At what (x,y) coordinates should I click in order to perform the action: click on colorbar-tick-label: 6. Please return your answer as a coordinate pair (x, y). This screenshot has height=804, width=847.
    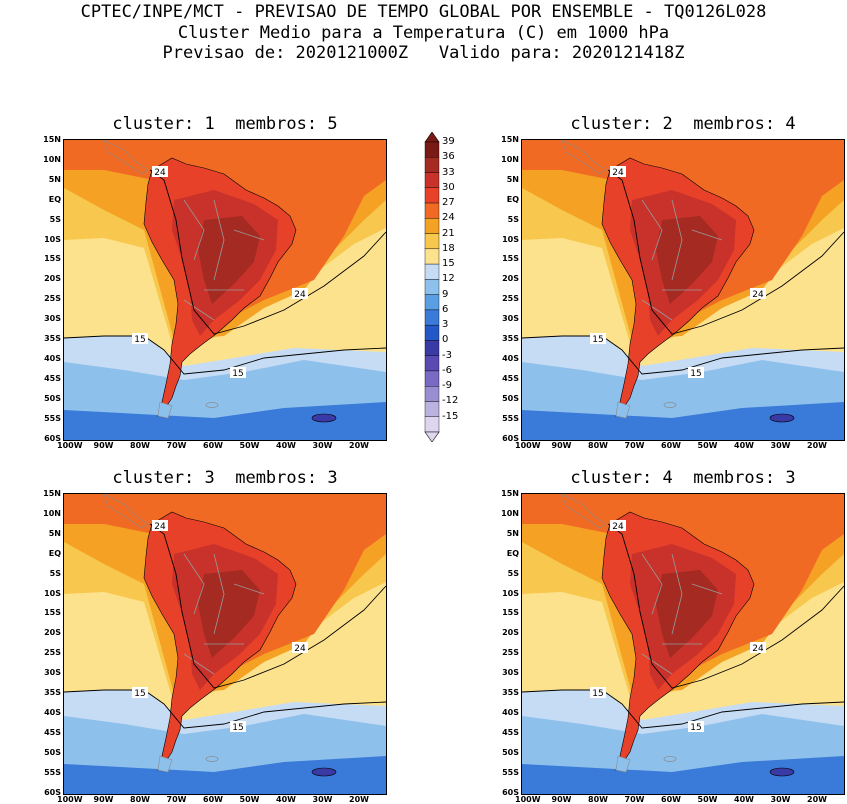
    Looking at the image, I should click on (445, 309).